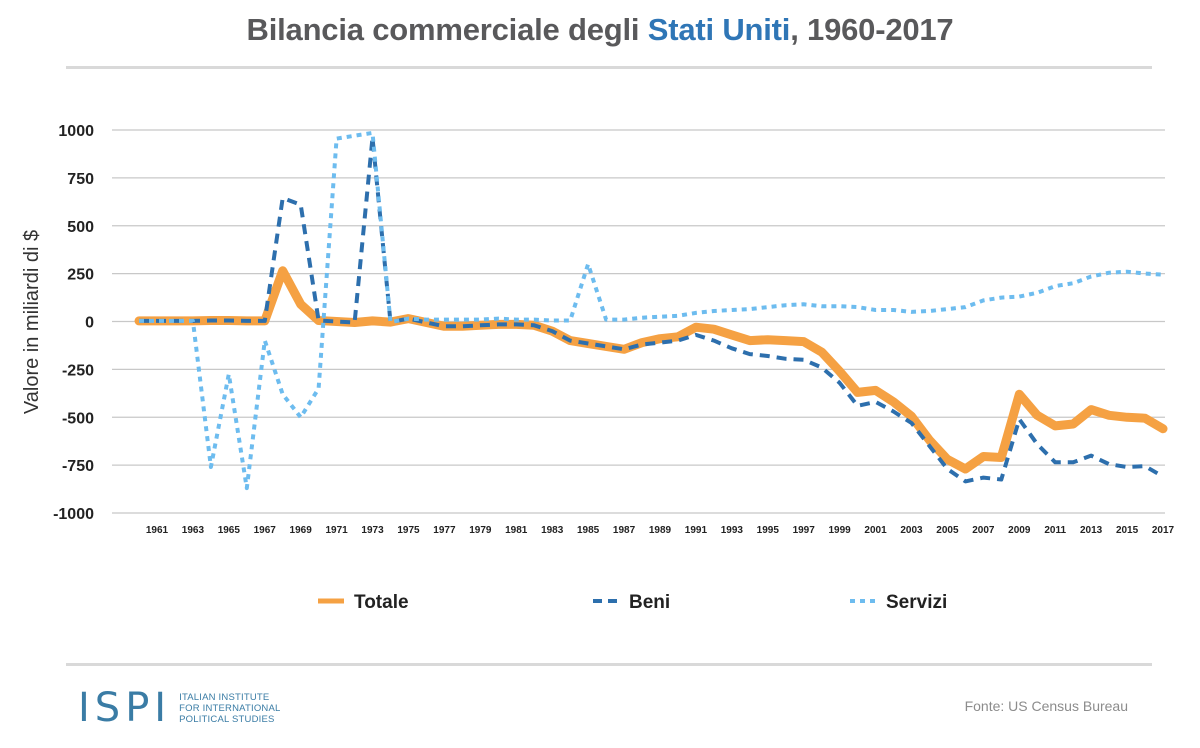 This screenshot has height=748, width=1200. I want to click on logo-line: ITALIAN INSTITUTE, so click(224, 697).